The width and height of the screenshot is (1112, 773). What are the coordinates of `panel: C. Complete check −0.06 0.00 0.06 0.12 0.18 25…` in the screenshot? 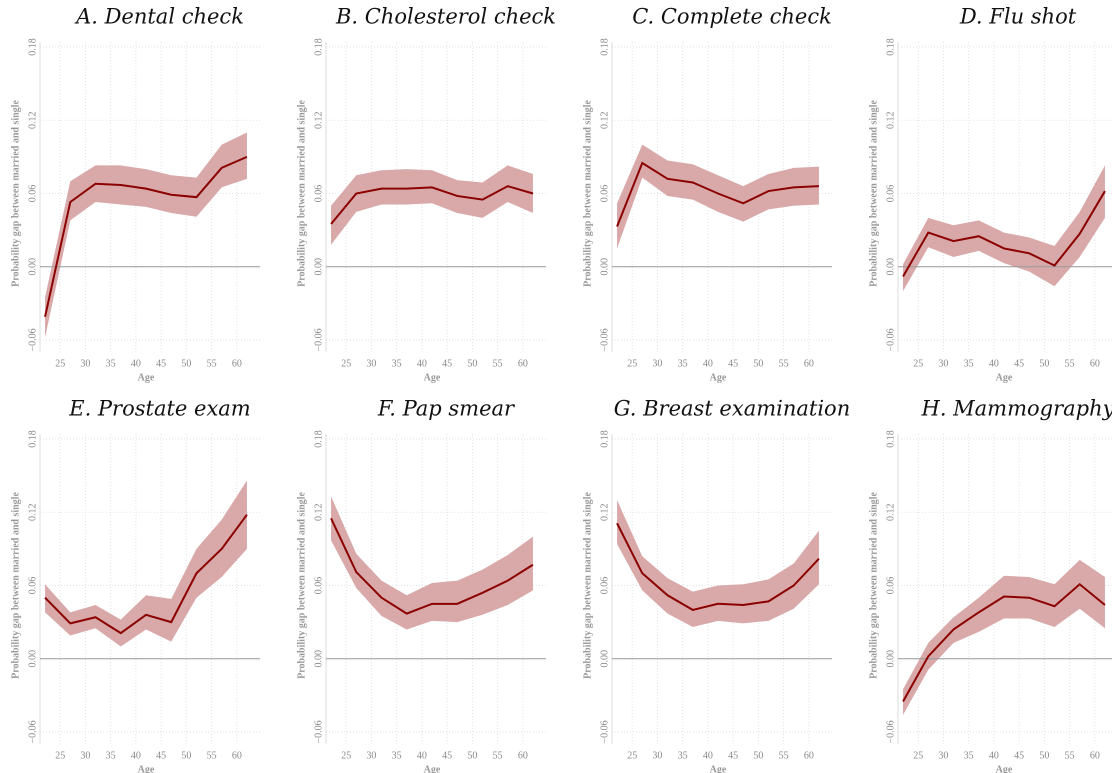 It's located at (707, 194).